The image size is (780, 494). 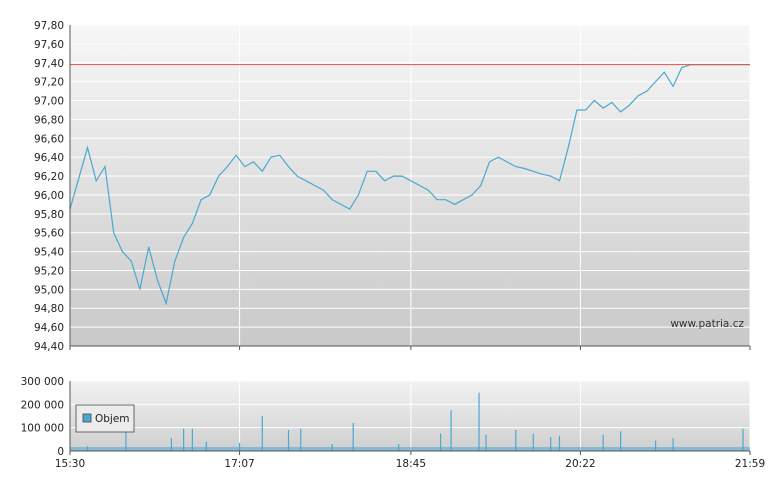 I want to click on price-y-tick-label: 97,40, so click(x=49, y=64).